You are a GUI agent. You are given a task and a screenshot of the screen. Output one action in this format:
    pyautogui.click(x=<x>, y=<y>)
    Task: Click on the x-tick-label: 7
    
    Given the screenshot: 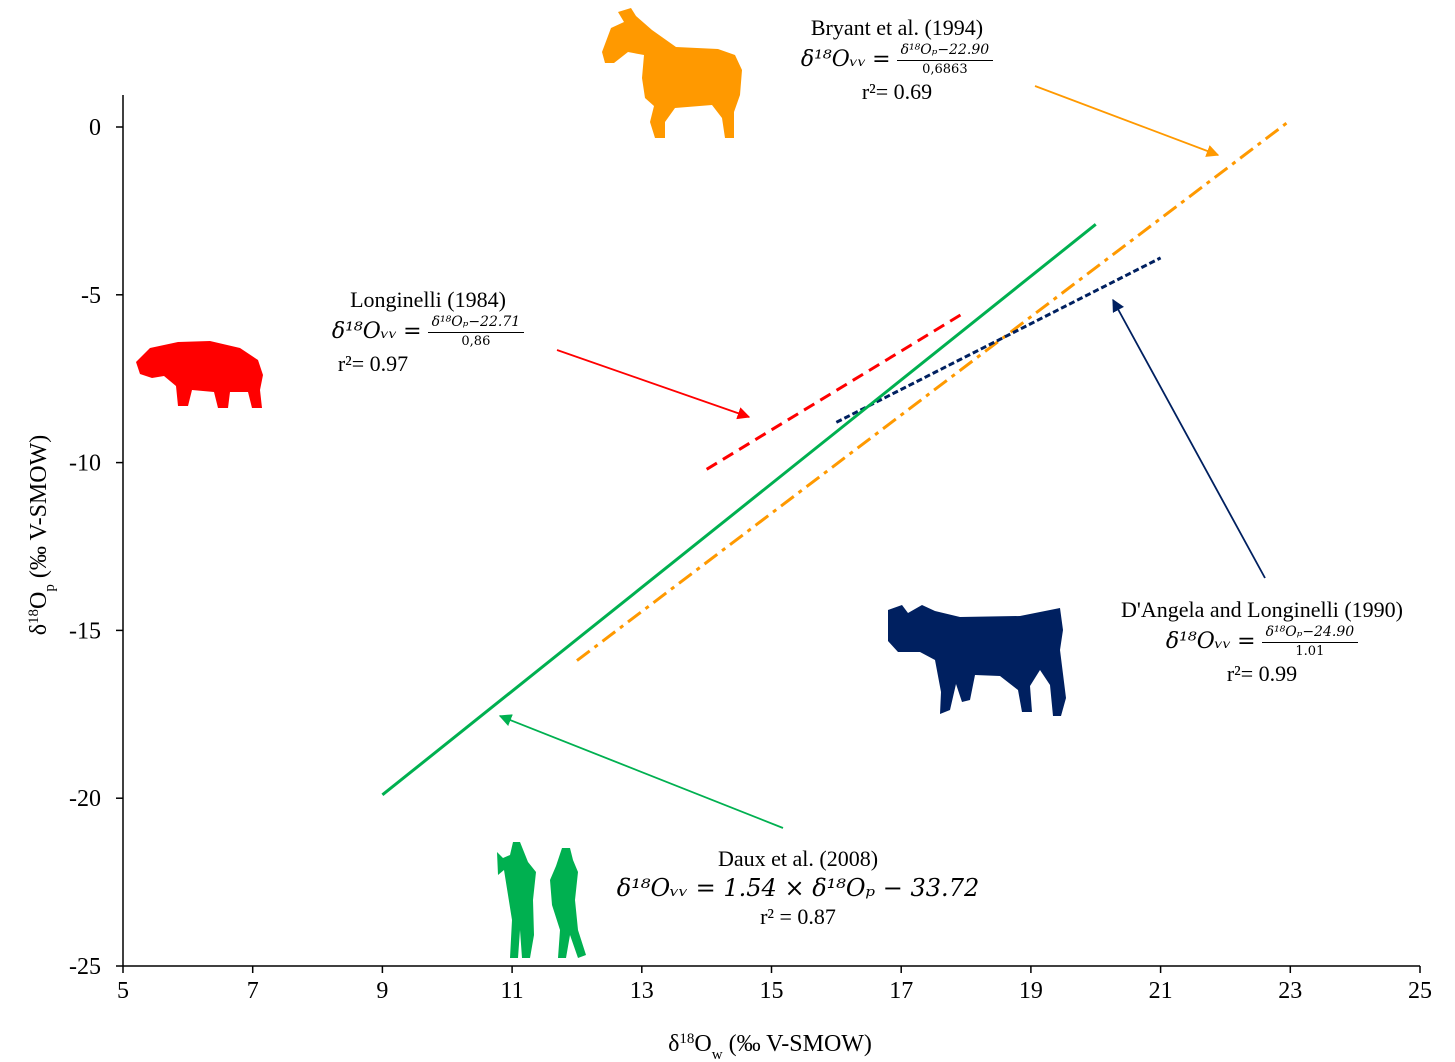 What is the action you would take?
    pyautogui.click(x=253, y=991)
    